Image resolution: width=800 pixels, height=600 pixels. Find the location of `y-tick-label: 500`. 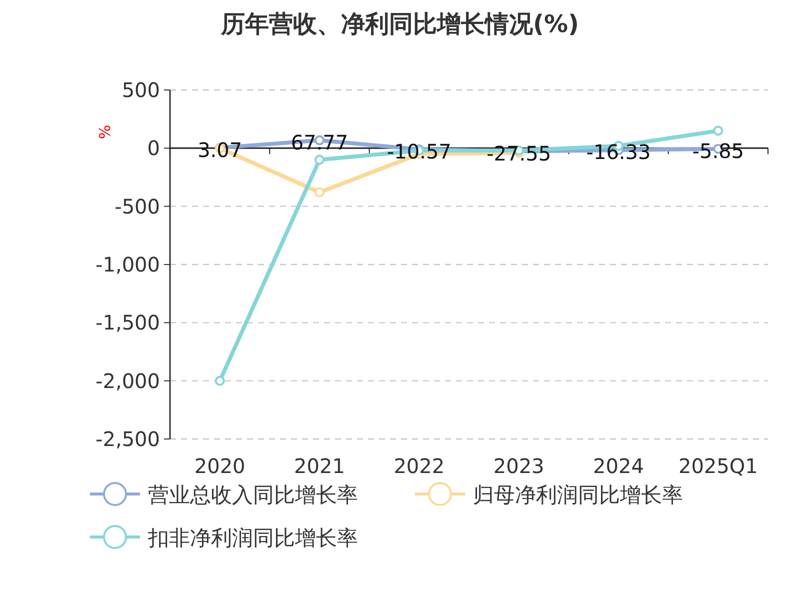

y-tick-label: 500 is located at coordinates (141, 90).